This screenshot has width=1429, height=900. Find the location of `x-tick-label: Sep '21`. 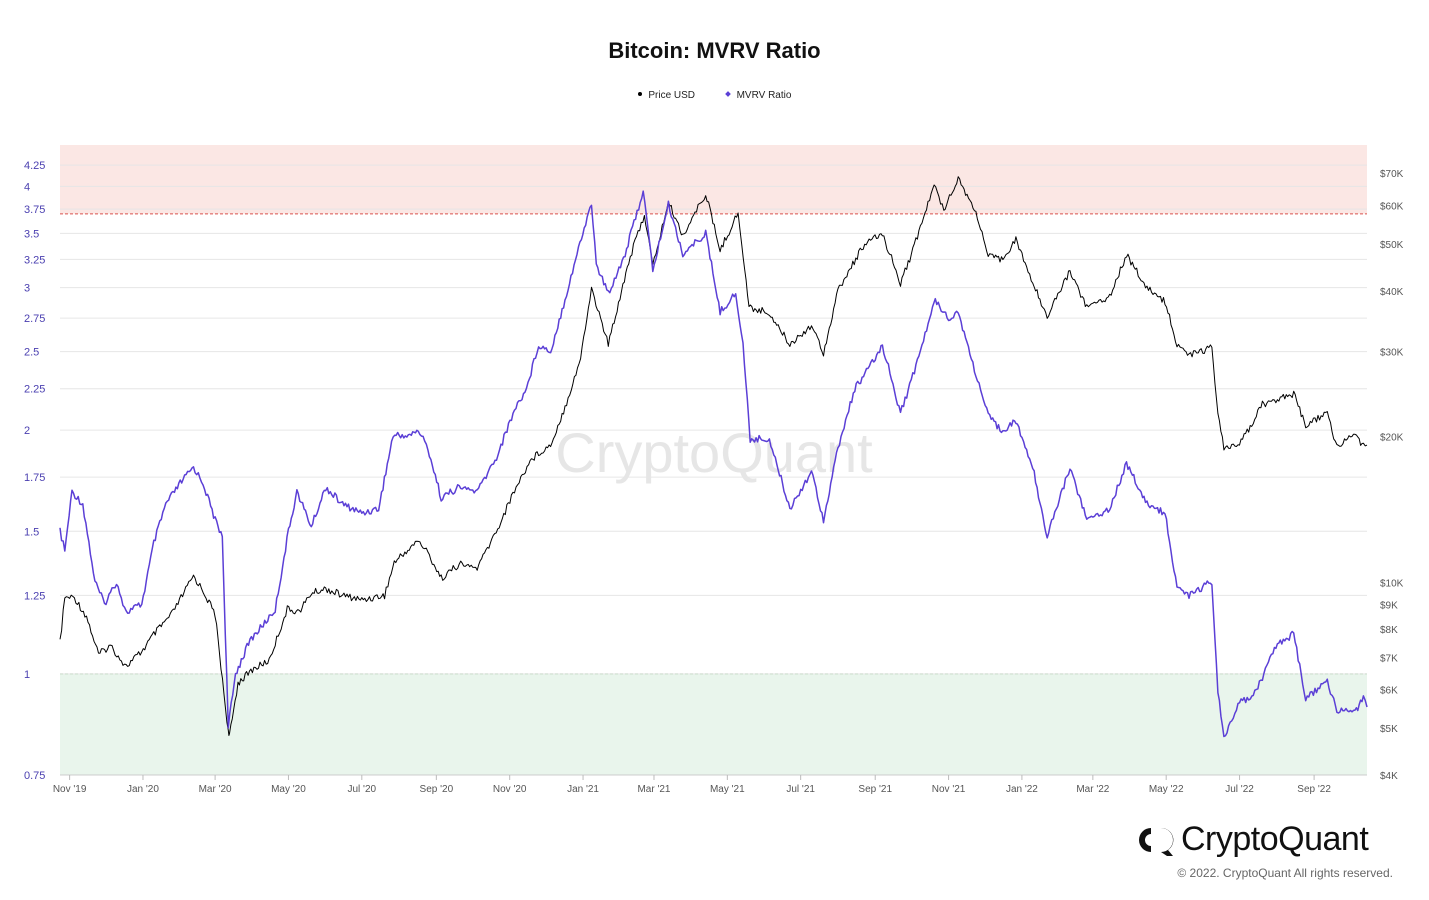

x-tick-label: Sep '21 is located at coordinates (875, 789).